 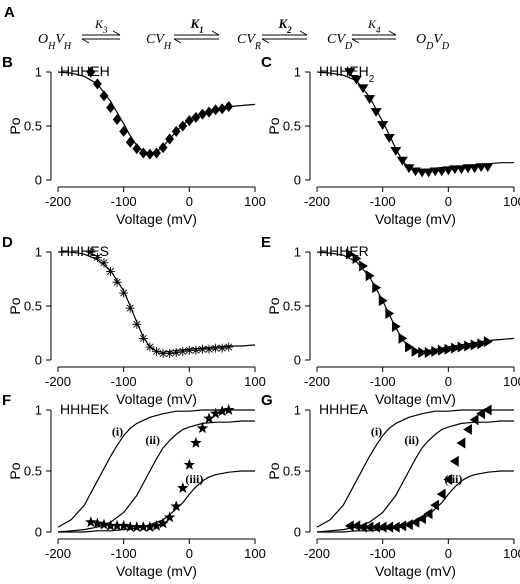 I want to click on panel-e: E -200 -100 0 100 0 0.5 1 Voltage (mV) Po HHHER, so click(x=390, y=320).